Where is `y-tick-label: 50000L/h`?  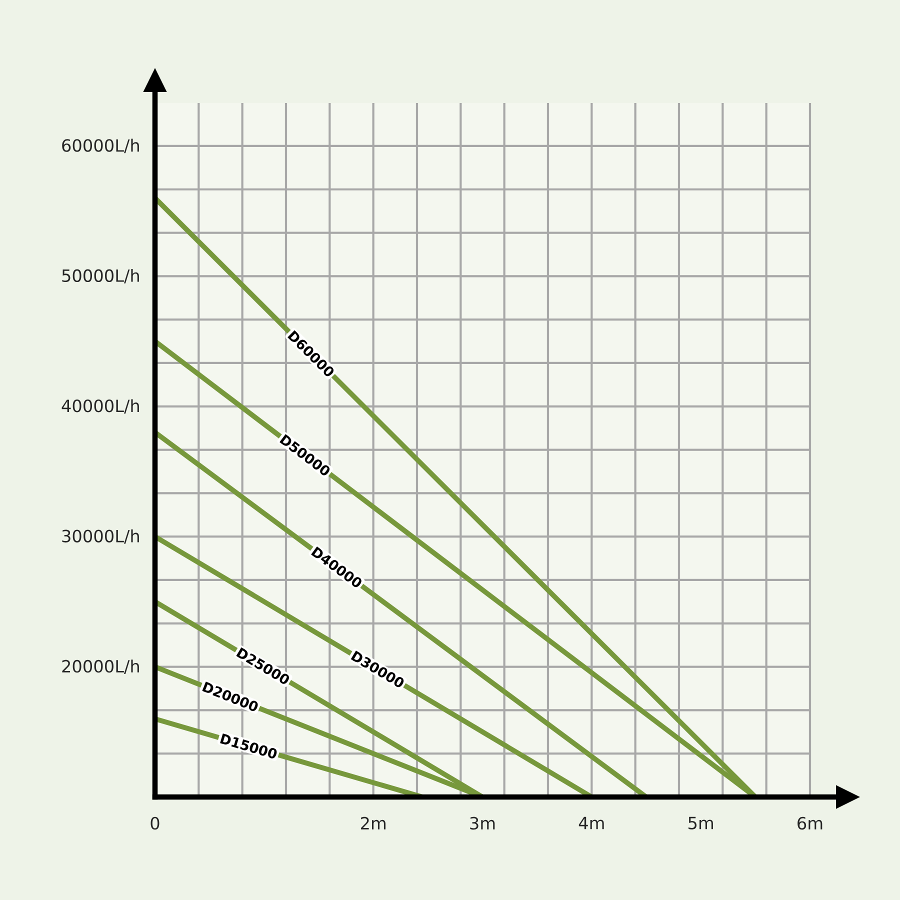 y-tick-label: 50000L/h is located at coordinates (100, 276).